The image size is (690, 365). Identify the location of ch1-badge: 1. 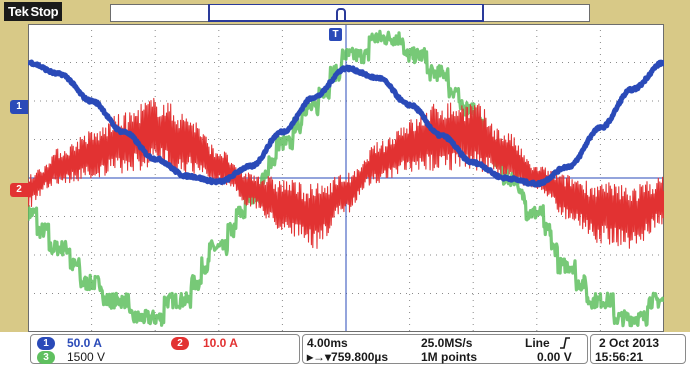
(46, 343).